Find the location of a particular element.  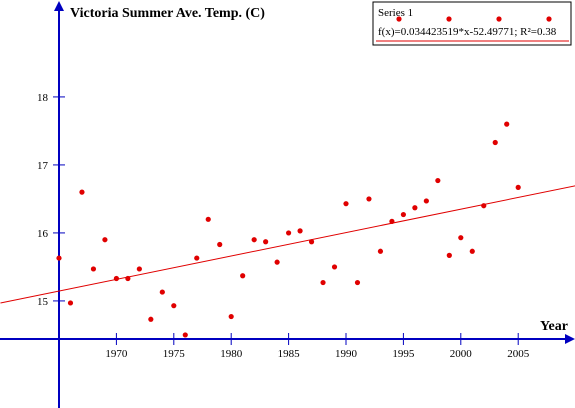

x-tick-label: 1970 is located at coordinates (116, 354).